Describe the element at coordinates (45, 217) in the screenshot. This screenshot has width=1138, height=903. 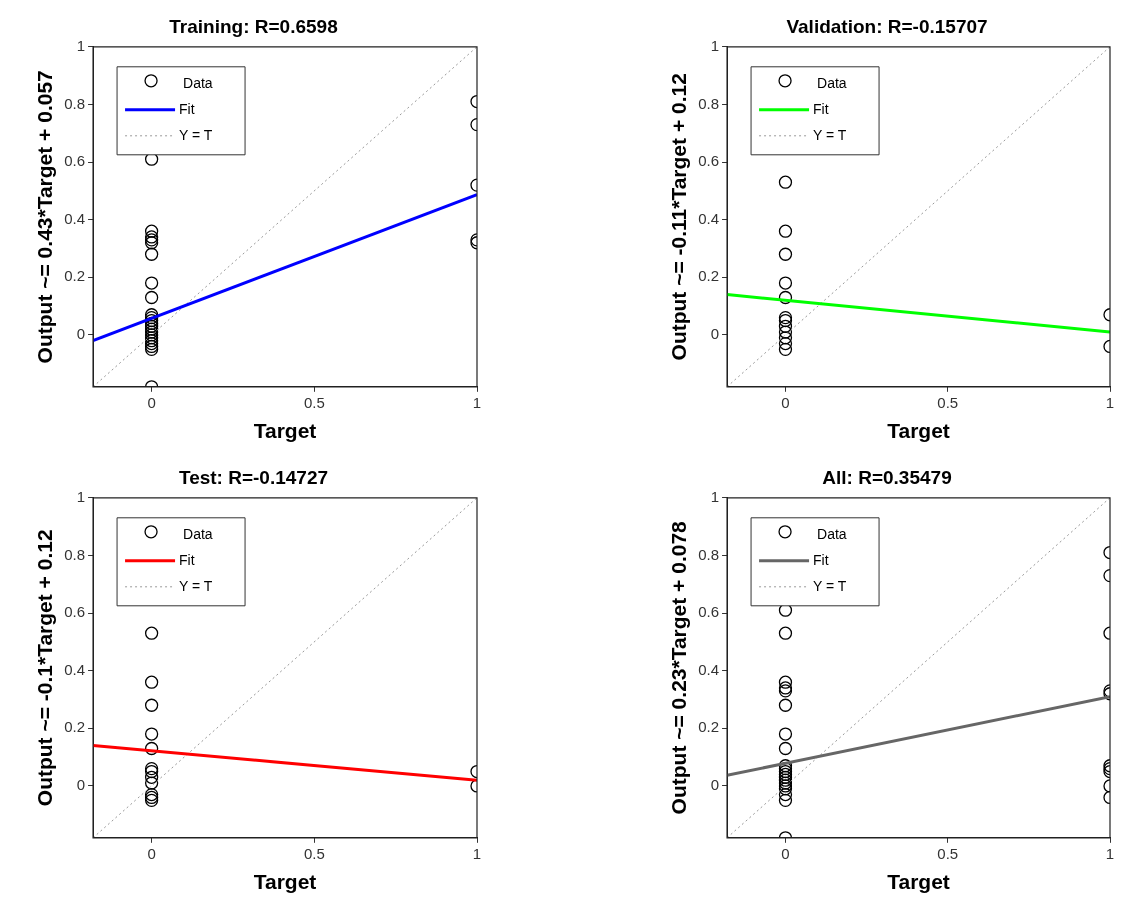
I see `y-axis-title: Output ~= 0.43*Target + 0.057` at that location.